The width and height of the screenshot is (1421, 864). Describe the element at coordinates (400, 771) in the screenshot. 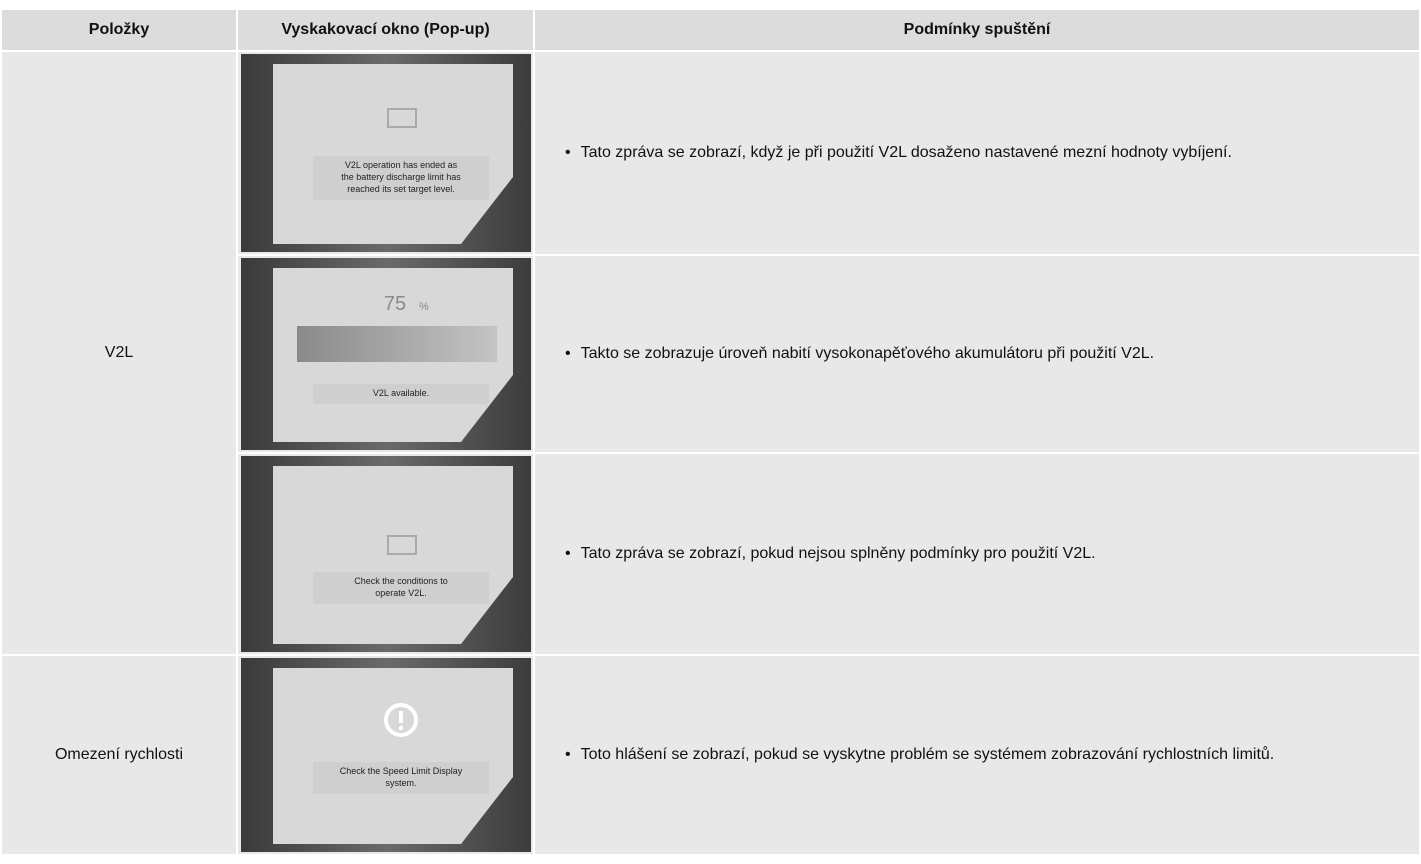

I see `popup-message: Check the Speed Limit Display` at that location.